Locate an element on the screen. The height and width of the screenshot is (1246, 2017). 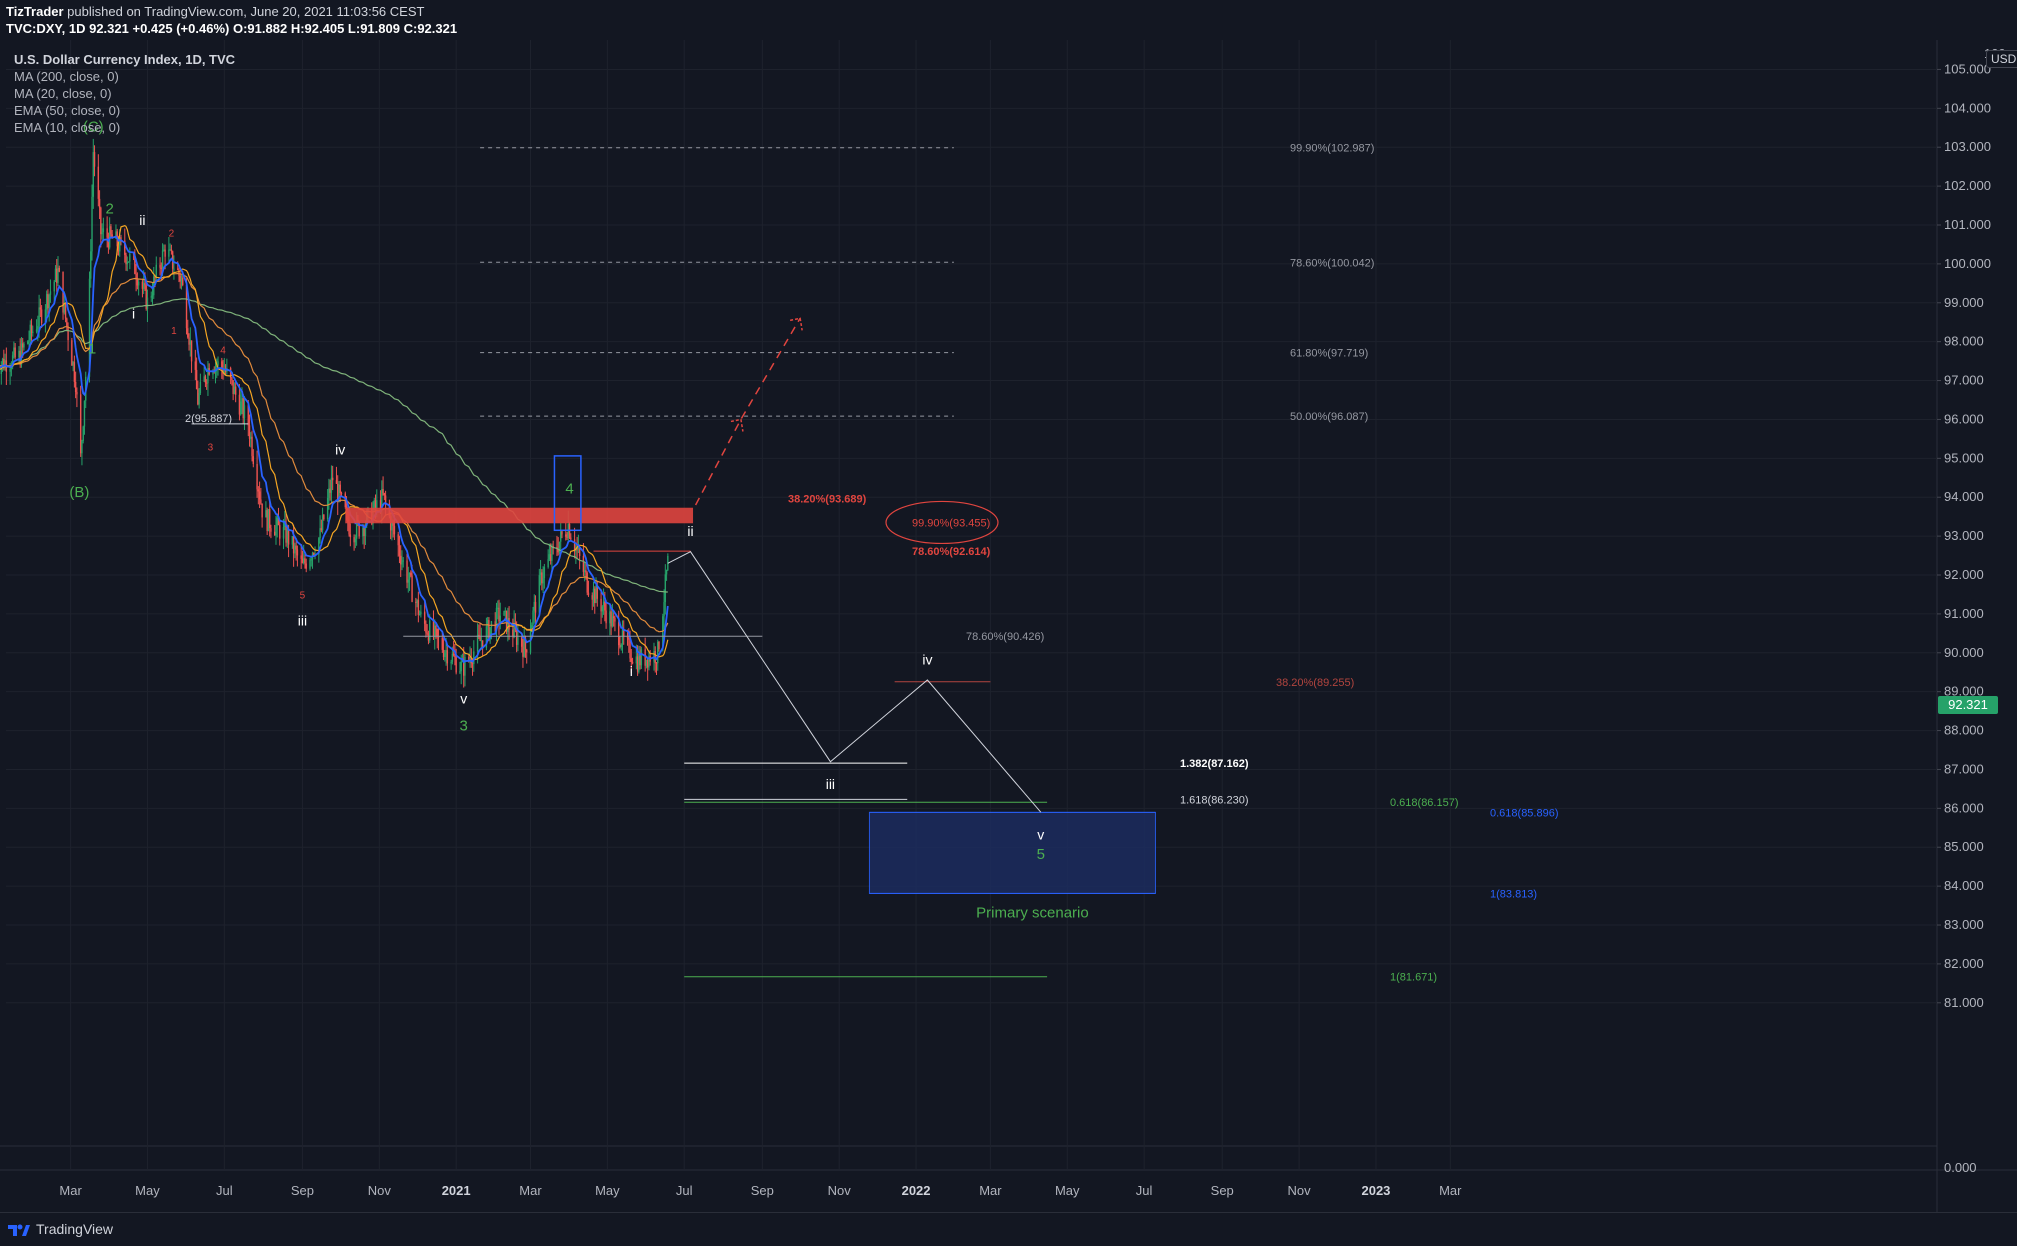
ema50-line is located at coordinates (334, 452).